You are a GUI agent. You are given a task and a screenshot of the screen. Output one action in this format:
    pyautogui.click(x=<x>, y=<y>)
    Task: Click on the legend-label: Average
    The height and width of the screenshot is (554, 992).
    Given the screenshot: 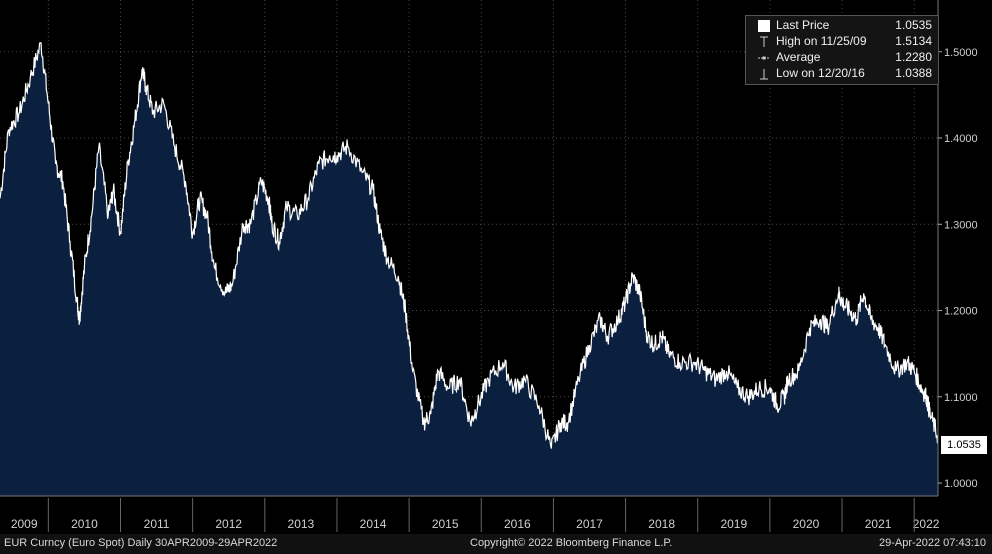 What is the action you would take?
    pyautogui.click(x=798, y=57)
    